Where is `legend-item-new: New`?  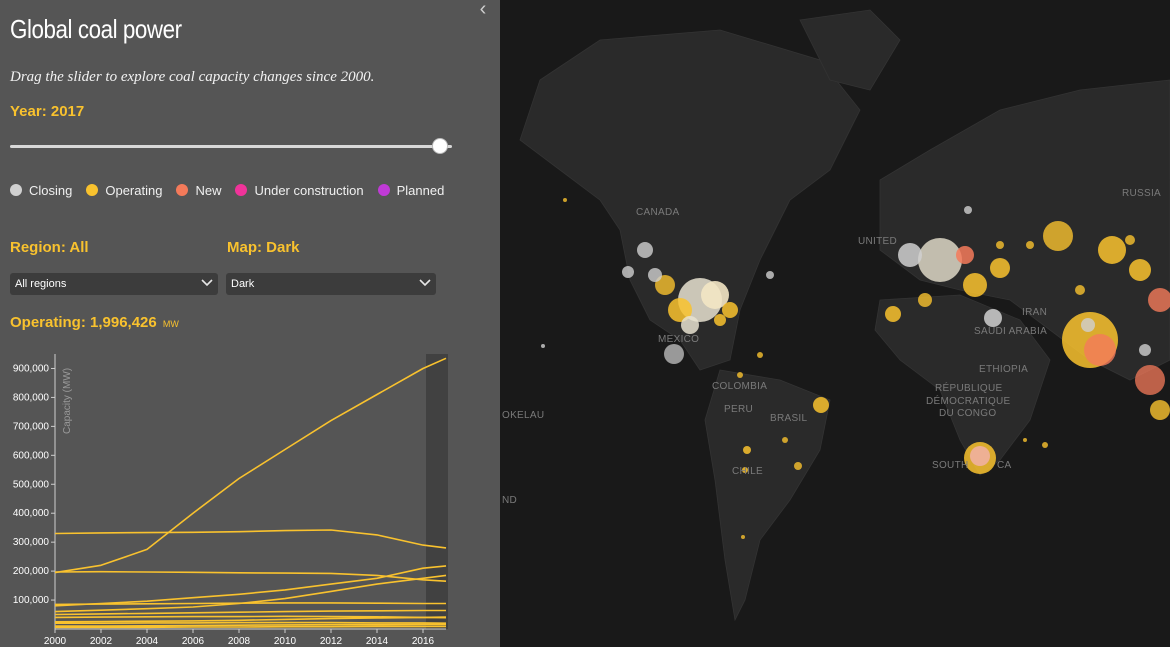
legend-item-new: New is located at coordinates (198, 190).